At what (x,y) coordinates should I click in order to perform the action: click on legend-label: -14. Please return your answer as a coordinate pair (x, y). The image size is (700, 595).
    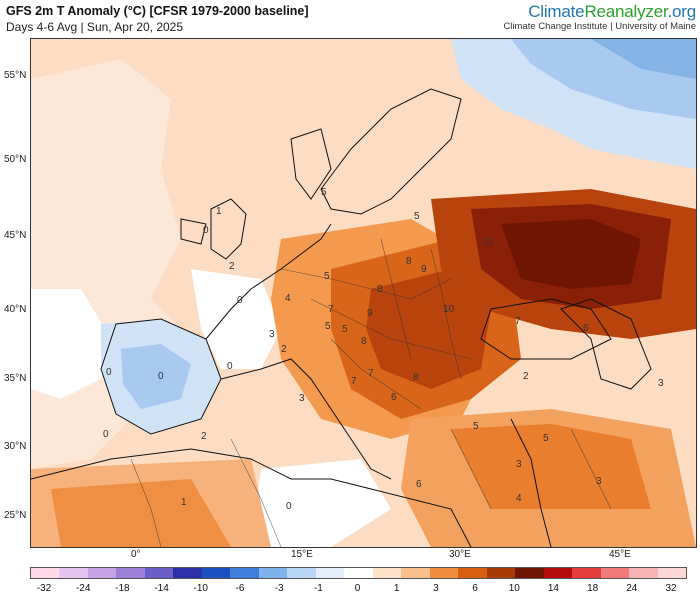
    Looking at the image, I should click on (161, 588).